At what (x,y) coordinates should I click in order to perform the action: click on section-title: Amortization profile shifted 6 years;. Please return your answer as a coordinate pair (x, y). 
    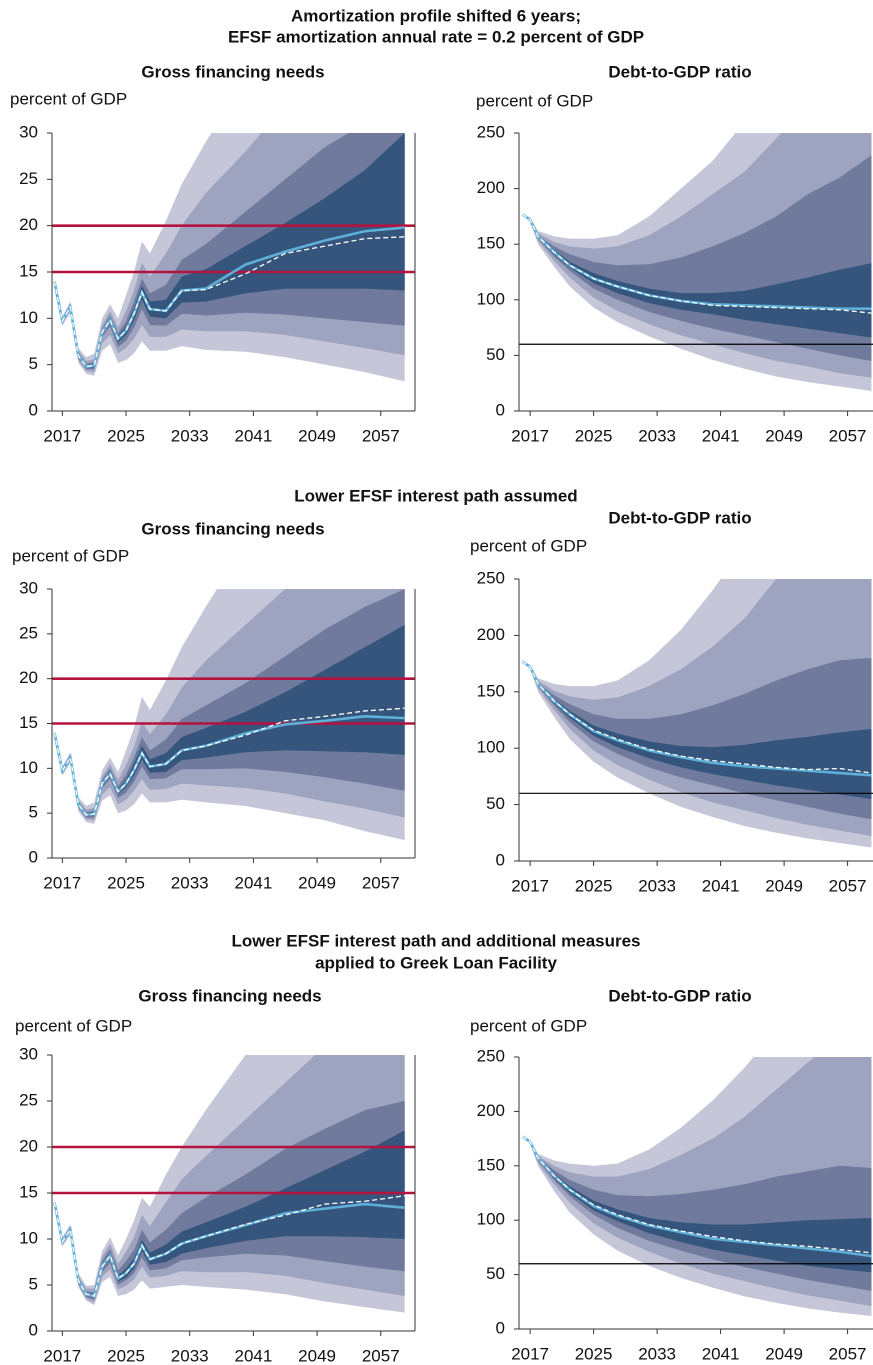
    Looking at the image, I should click on (436, 15).